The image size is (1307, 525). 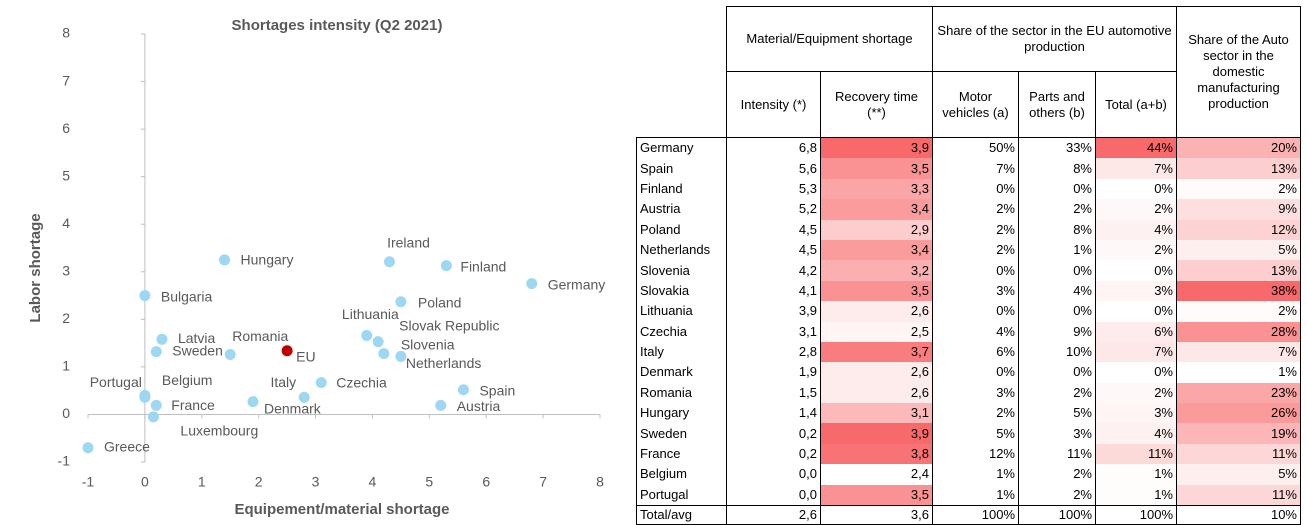 What do you see at coordinates (773, 474) in the screenshot?
I see `cell: 0,0` at bounding box center [773, 474].